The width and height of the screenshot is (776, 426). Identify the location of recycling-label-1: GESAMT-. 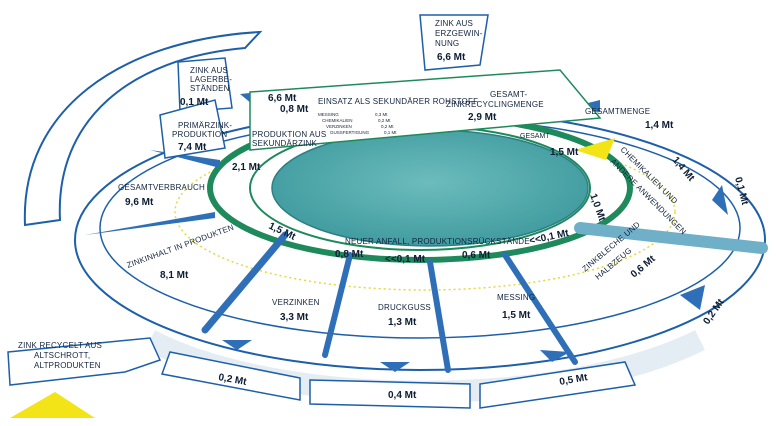
(509, 94).